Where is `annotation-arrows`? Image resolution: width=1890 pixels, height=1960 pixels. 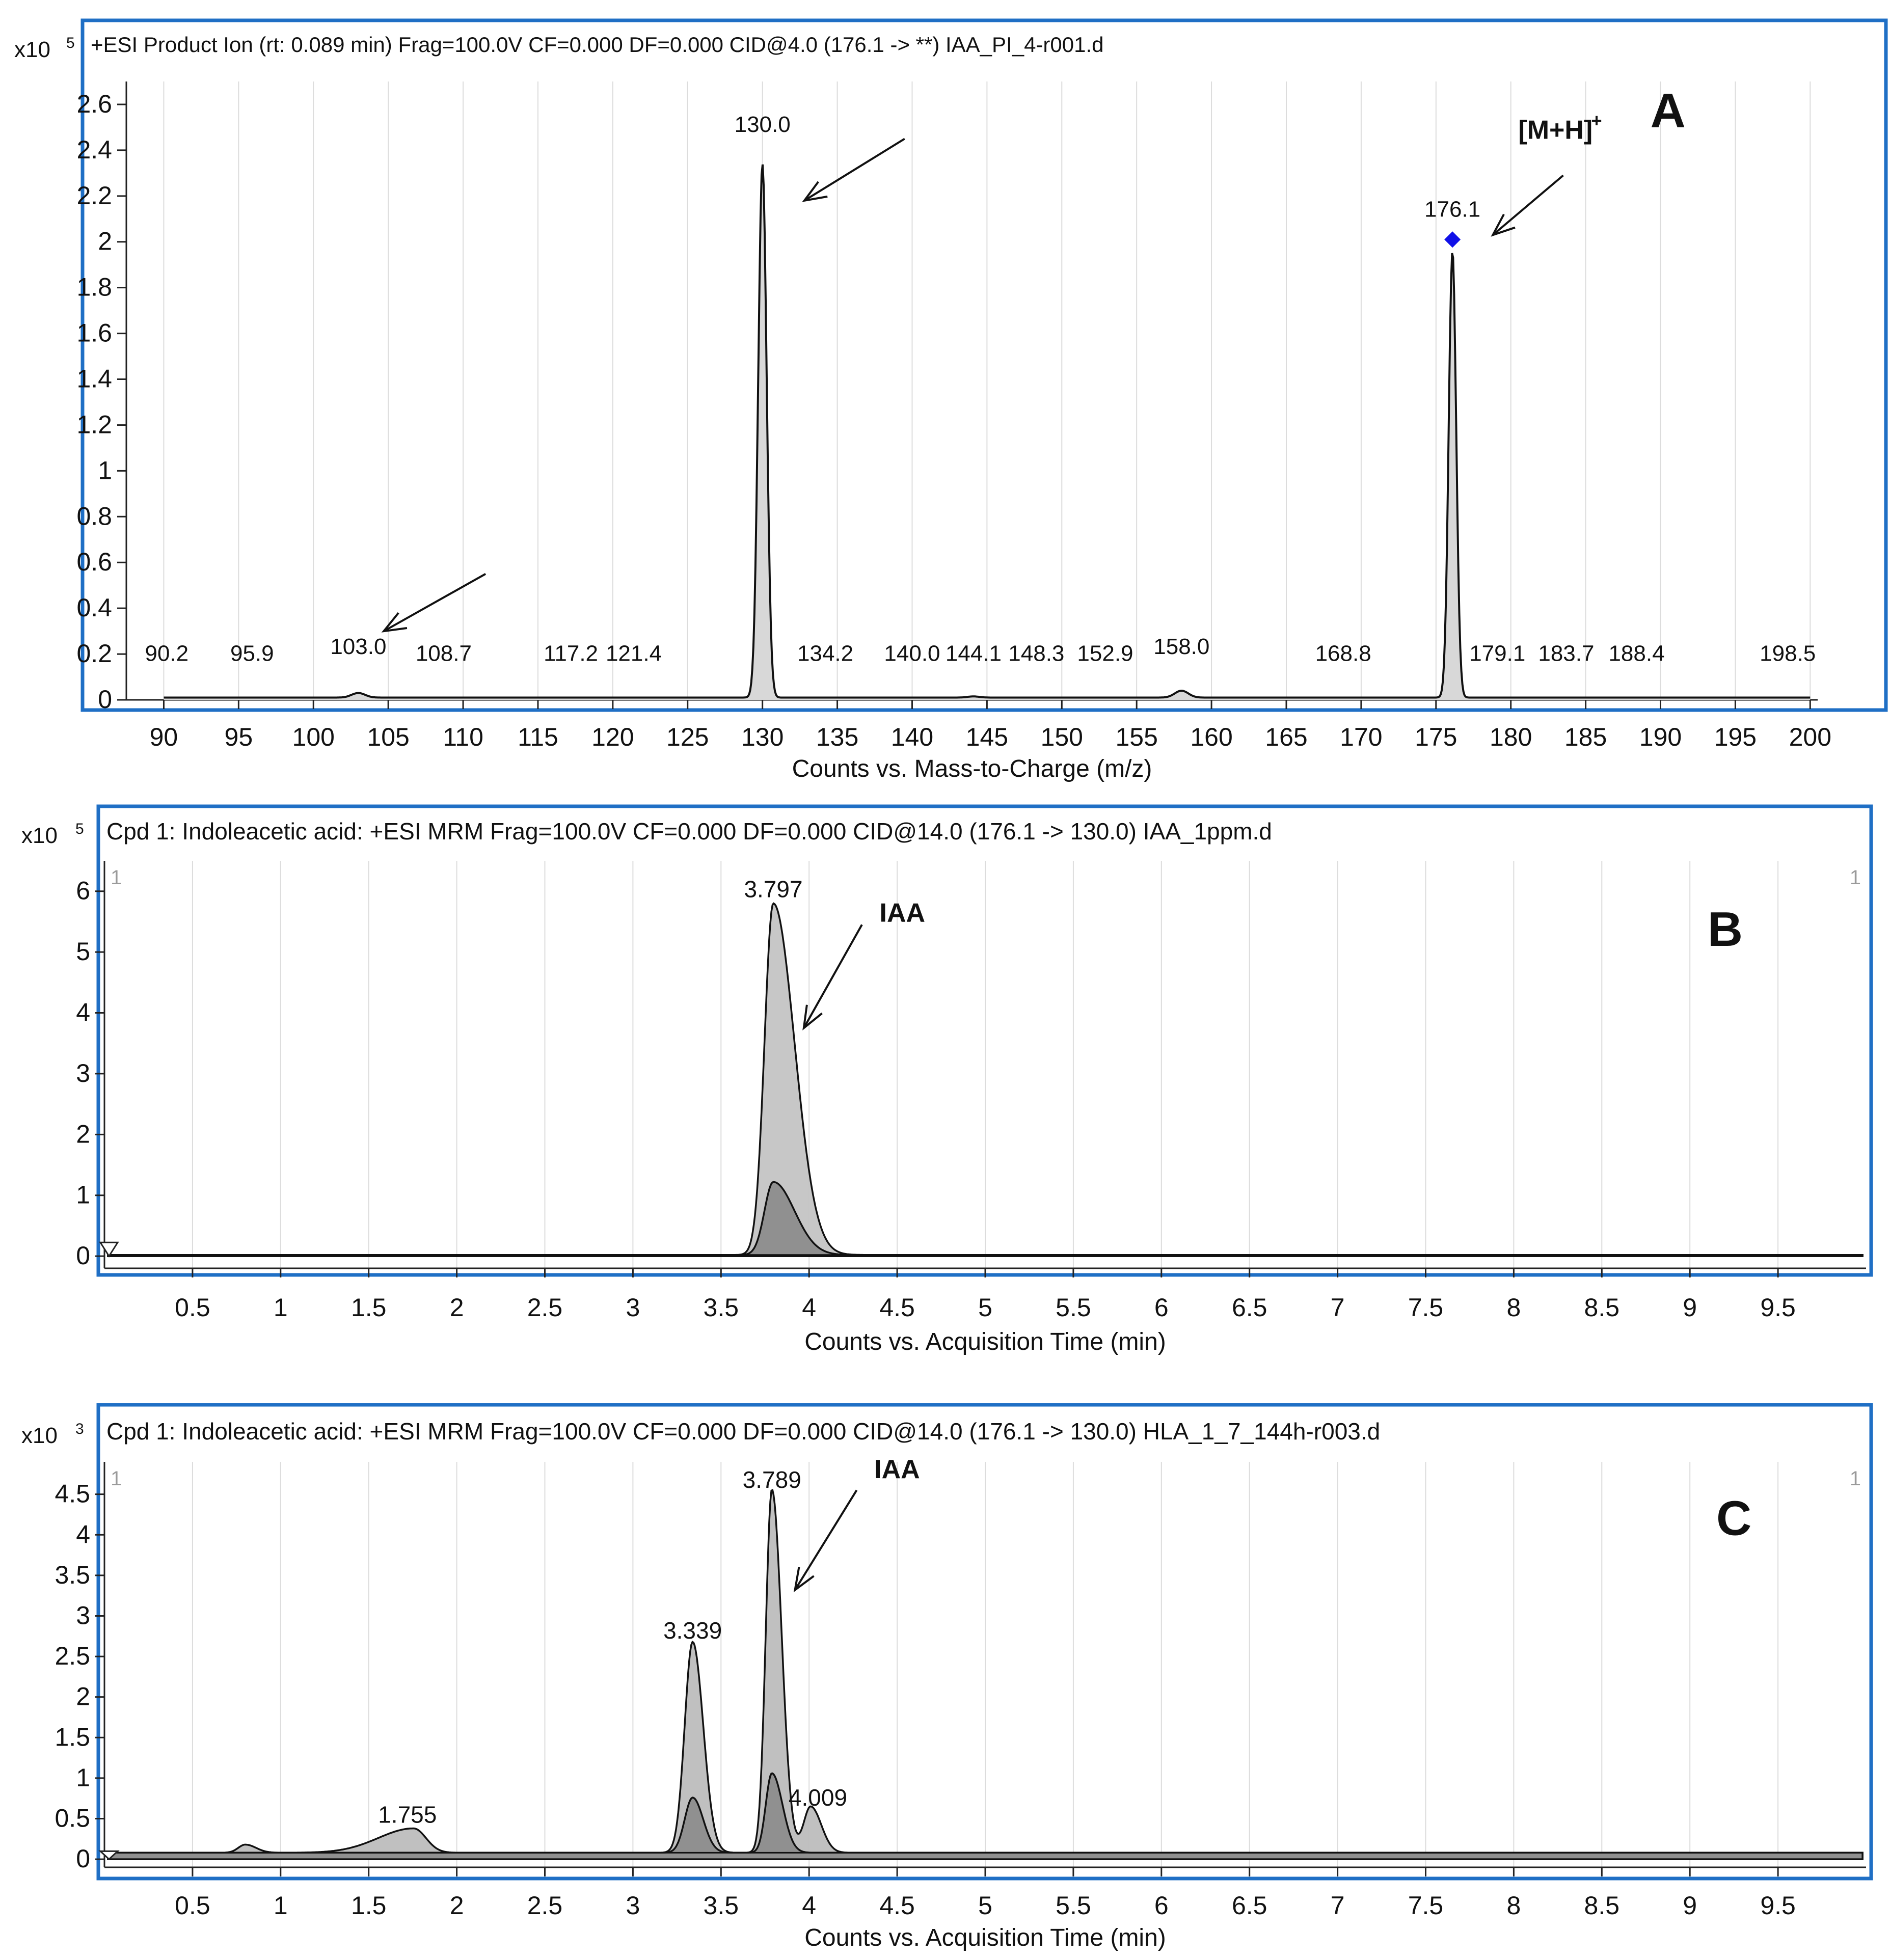
annotation-arrows is located at coordinates (825, 1541).